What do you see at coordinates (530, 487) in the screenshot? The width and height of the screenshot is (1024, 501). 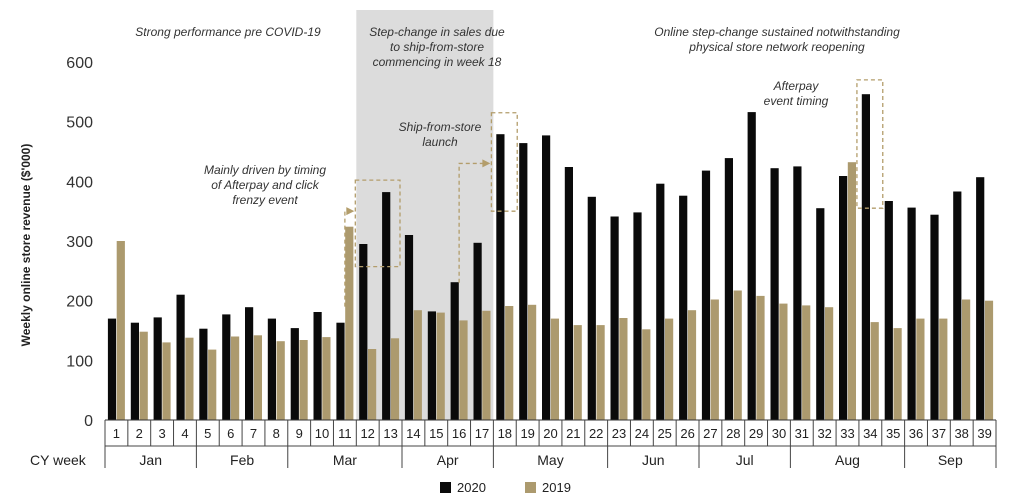 I see `legend-swatch-2019` at bounding box center [530, 487].